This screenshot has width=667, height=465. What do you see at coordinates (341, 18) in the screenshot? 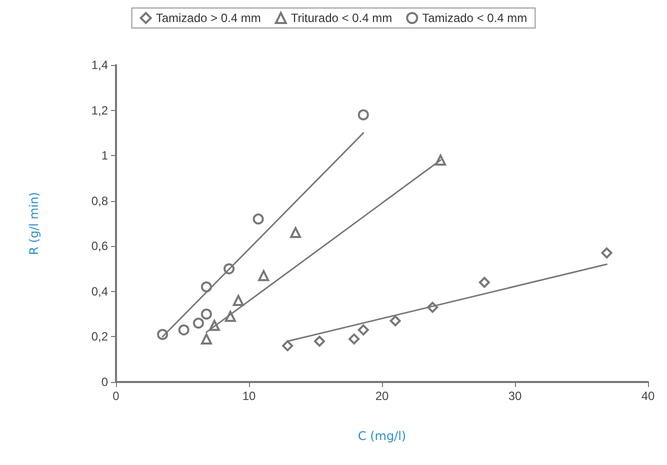
I see `legend-label: Triturado < 0.4 mm` at bounding box center [341, 18].